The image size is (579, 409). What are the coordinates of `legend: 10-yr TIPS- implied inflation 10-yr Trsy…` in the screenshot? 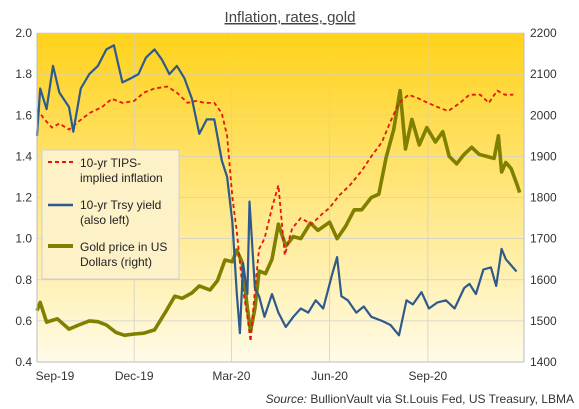 It's located at (110, 214).